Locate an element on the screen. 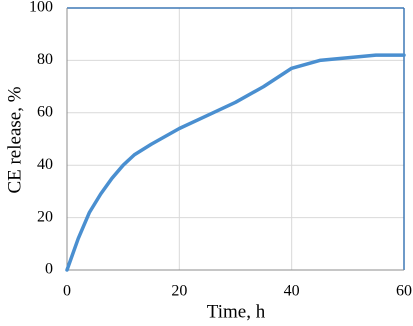 Image resolution: width=413 pixels, height=326 pixels. y-tick-label: 40 is located at coordinates (45, 164).